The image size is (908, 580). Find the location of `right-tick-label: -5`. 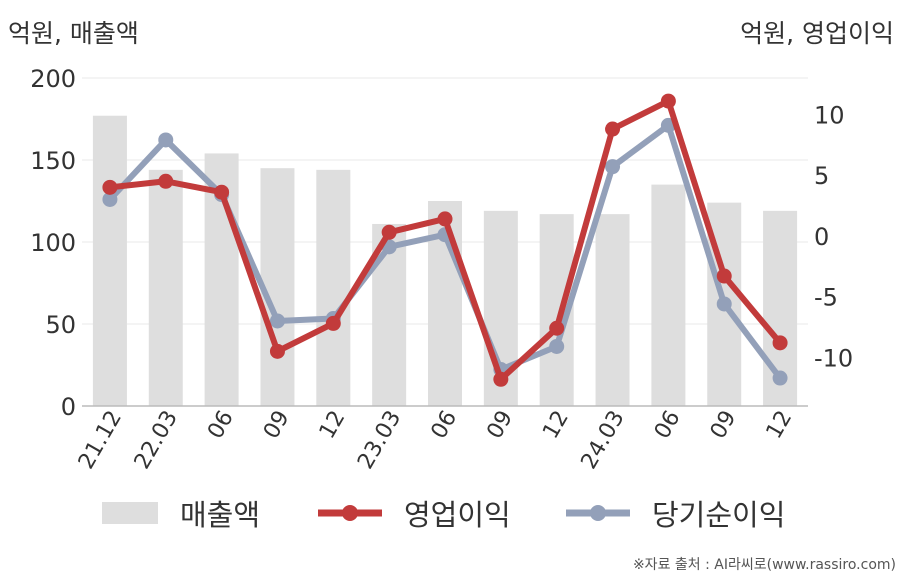

right-tick-label: -5 is located at coordinates (826, 298).